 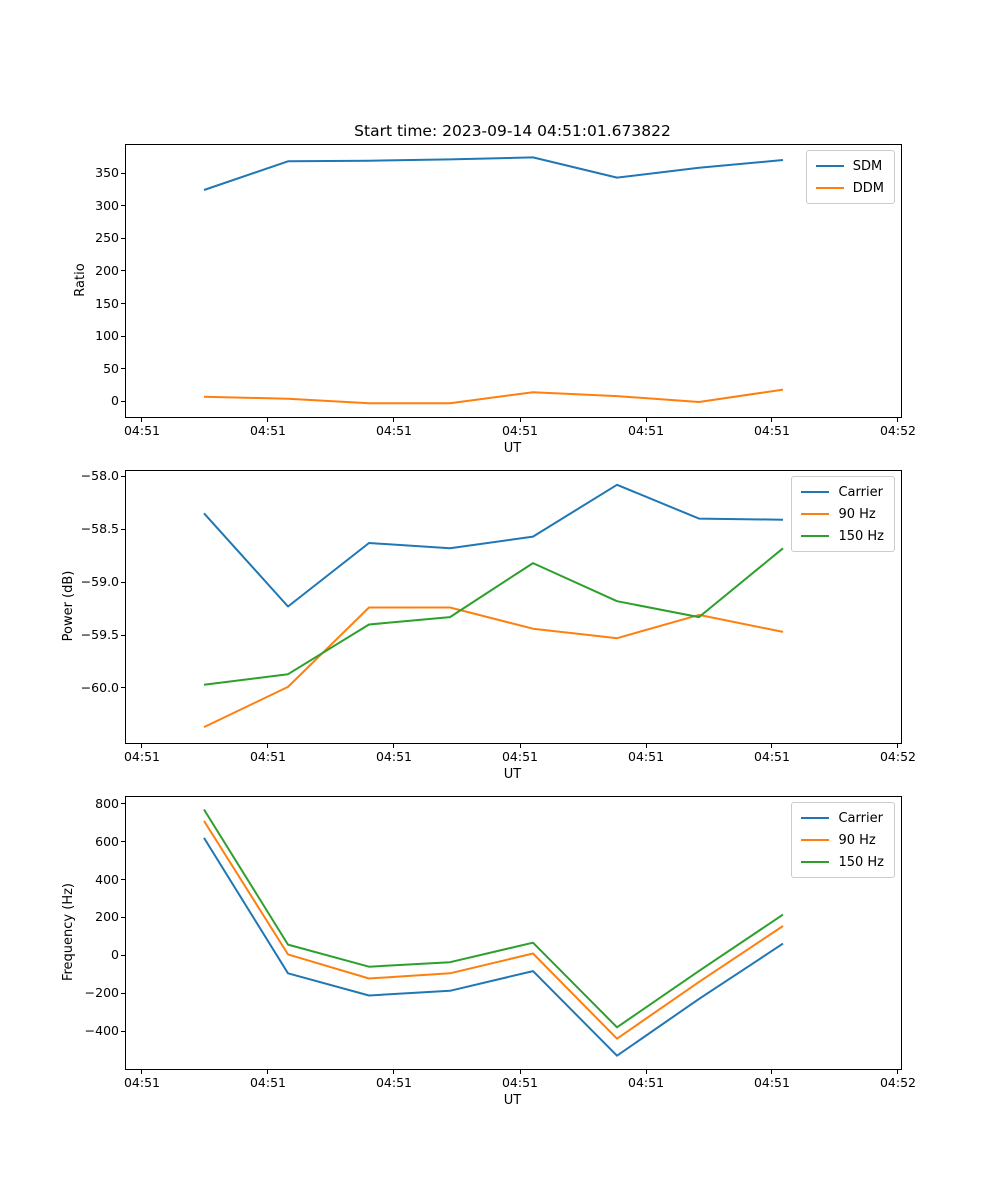 I want to click on legend-label: DDM, so click(x=868, y=188).